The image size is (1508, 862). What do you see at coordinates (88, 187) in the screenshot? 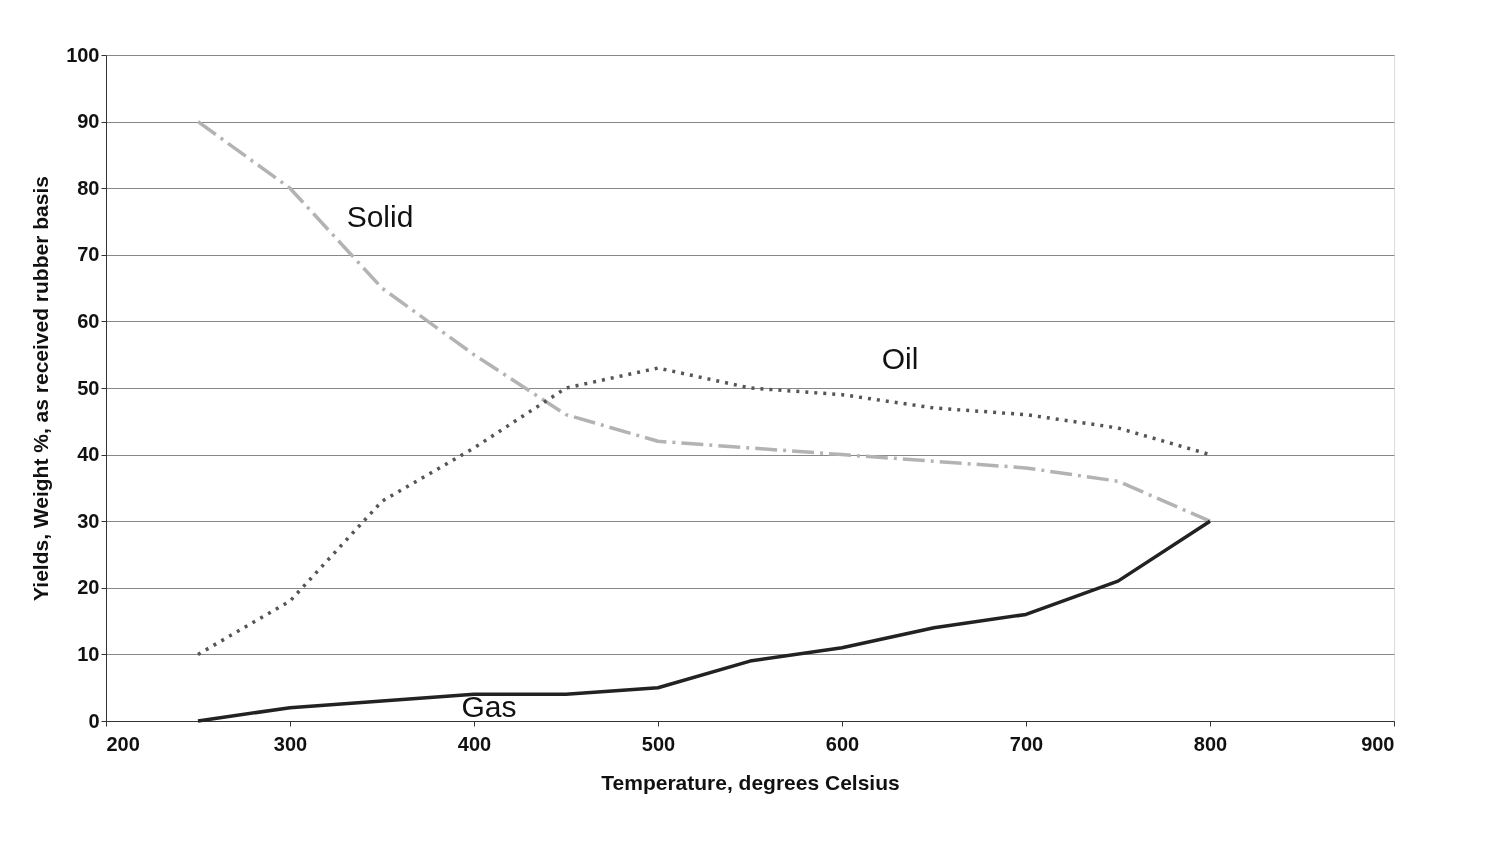
I see `y-tick-label: 80` at bounding box center [88, 187].